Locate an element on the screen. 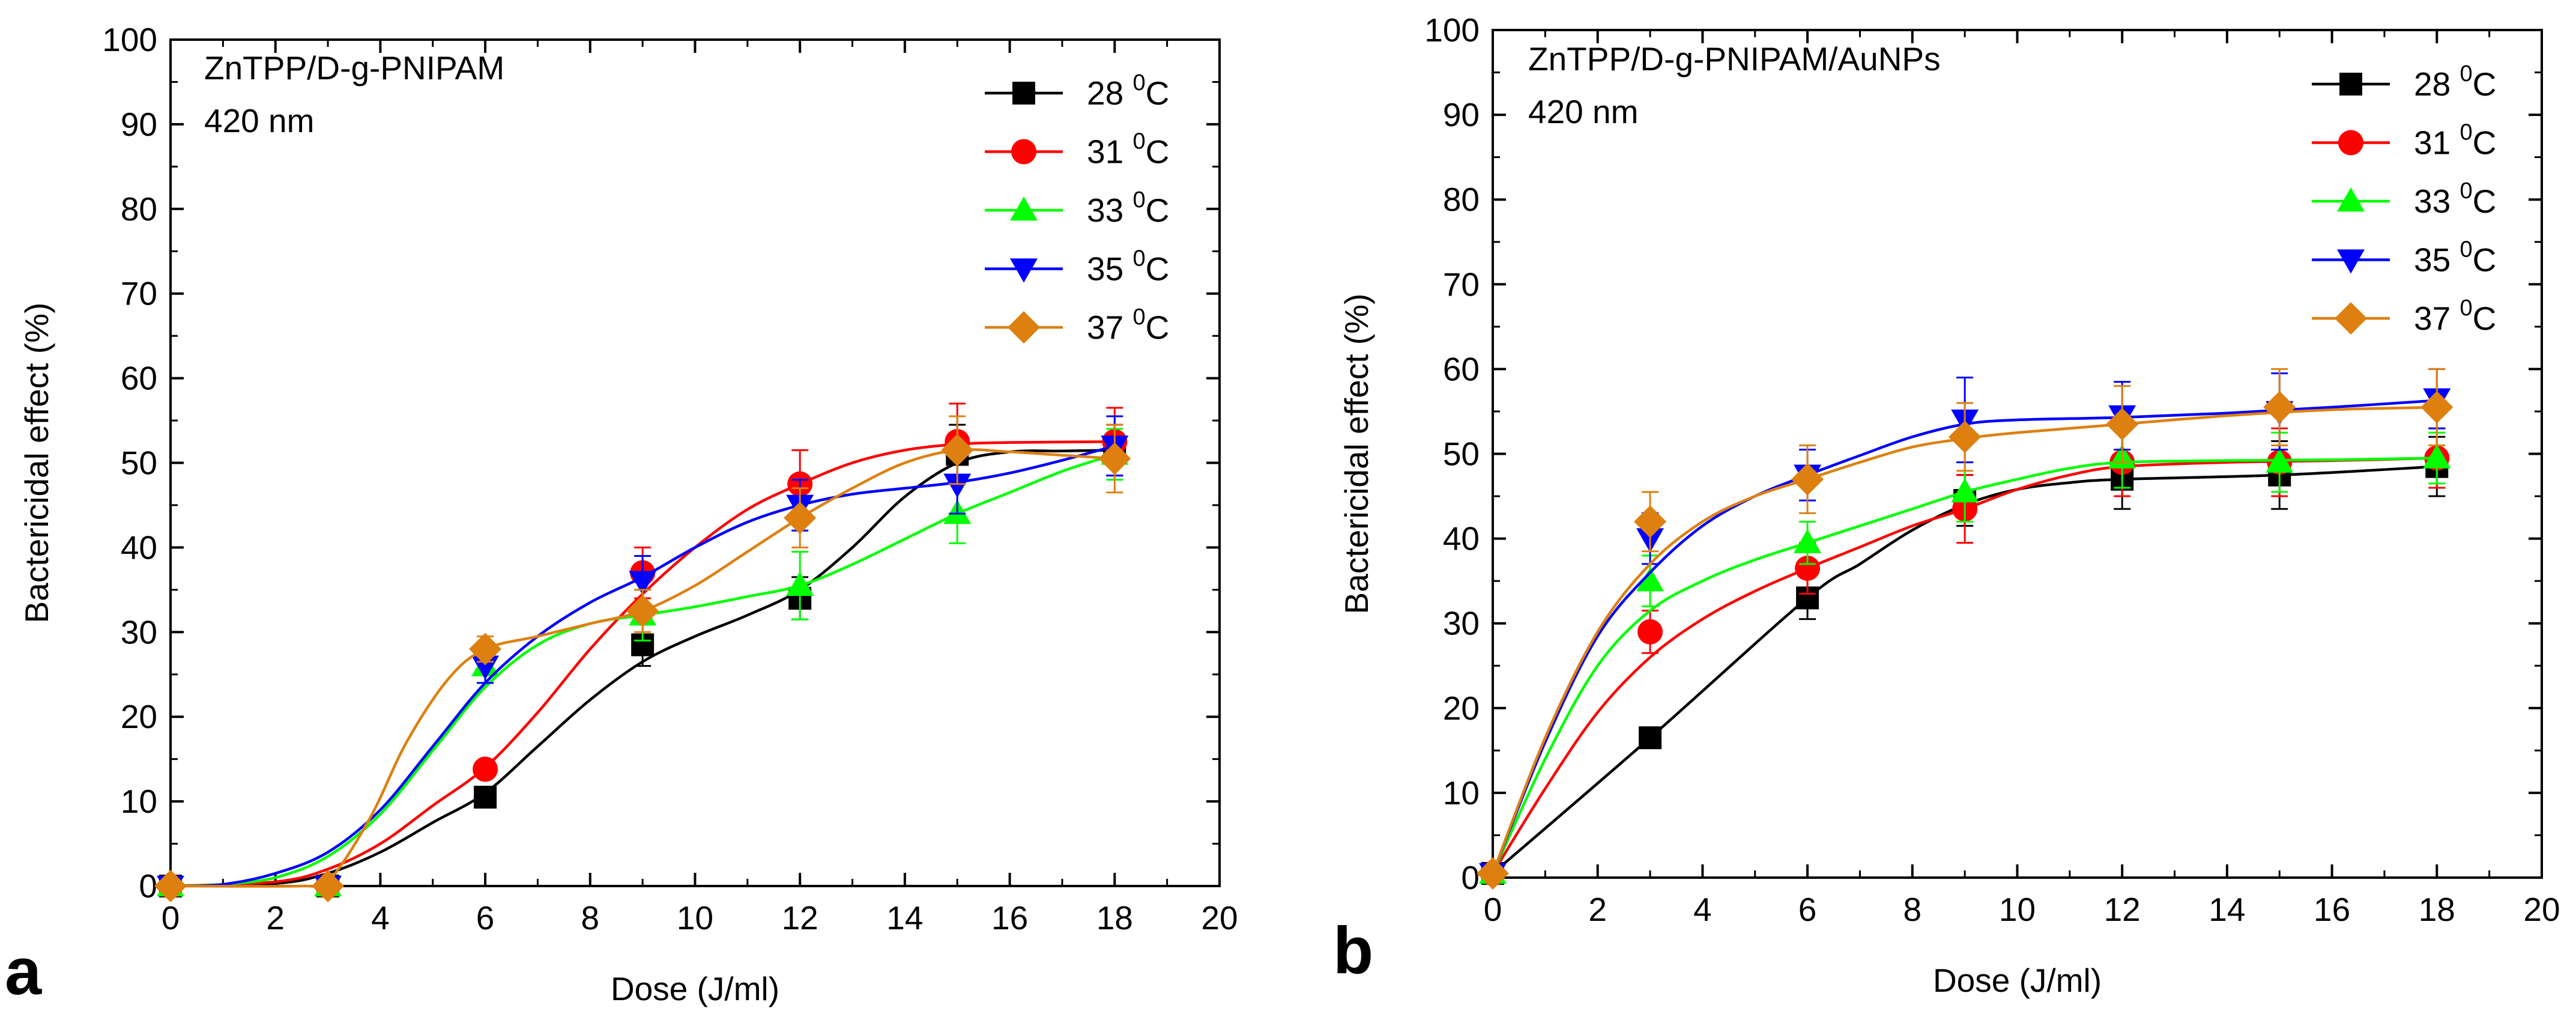 This screenshot has width=2576, height=1029. panel-letter: a is located at coordinates (24, 972).